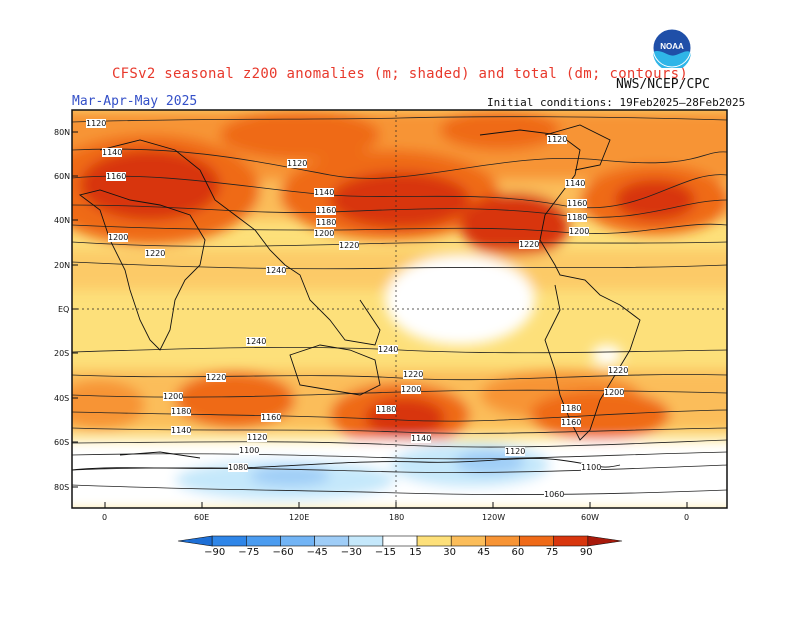  I want to click on lon-label: 180, so click(397, 517).